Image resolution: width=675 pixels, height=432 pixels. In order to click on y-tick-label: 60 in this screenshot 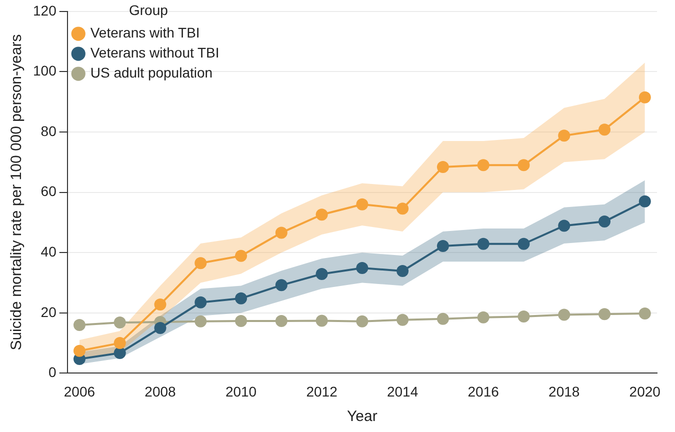, I will do `click(48, 191)`.